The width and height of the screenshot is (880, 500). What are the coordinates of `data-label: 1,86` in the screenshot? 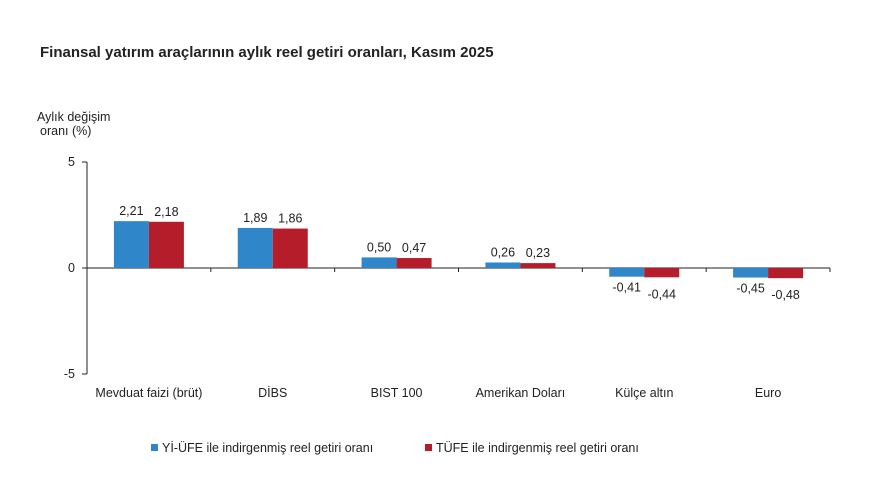 It's located at (290, 219).